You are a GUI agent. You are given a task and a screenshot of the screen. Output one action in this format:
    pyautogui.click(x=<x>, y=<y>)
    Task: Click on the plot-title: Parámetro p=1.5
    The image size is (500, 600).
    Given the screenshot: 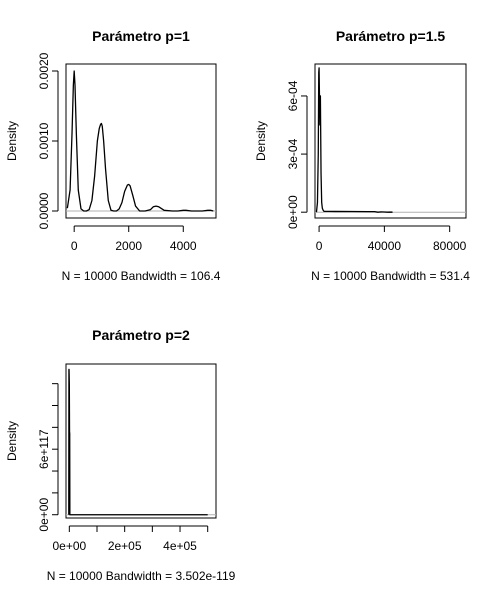 What is the action you would take?
    pyautogui.click(x=391, y=36)
    